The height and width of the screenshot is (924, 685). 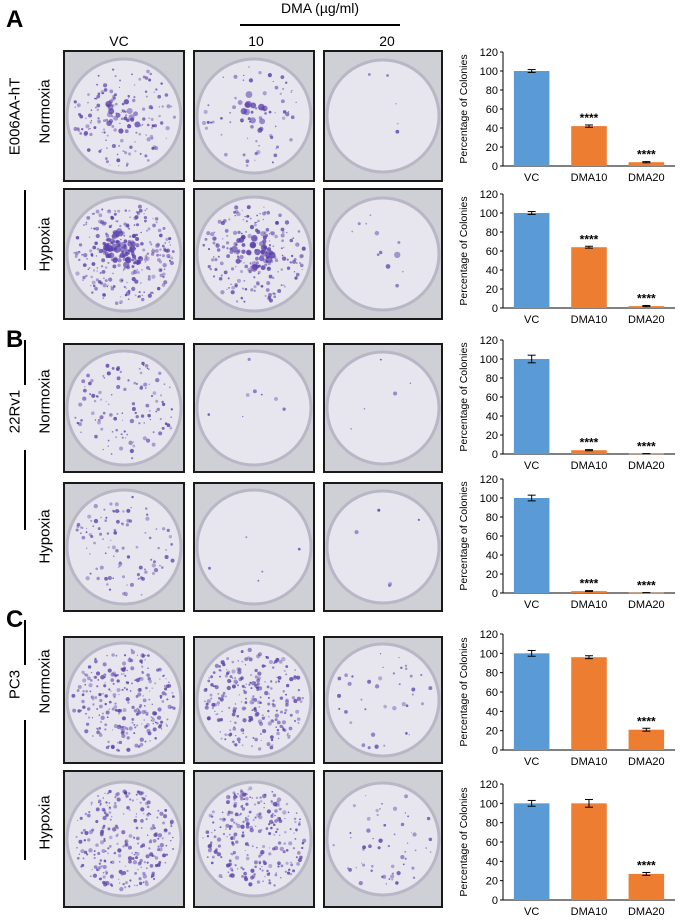 What do you see at coordinates (45, 681) in the screenshot?
I see `row-label-c-normoxia: Normoxia` at bounding box center [45, 681].